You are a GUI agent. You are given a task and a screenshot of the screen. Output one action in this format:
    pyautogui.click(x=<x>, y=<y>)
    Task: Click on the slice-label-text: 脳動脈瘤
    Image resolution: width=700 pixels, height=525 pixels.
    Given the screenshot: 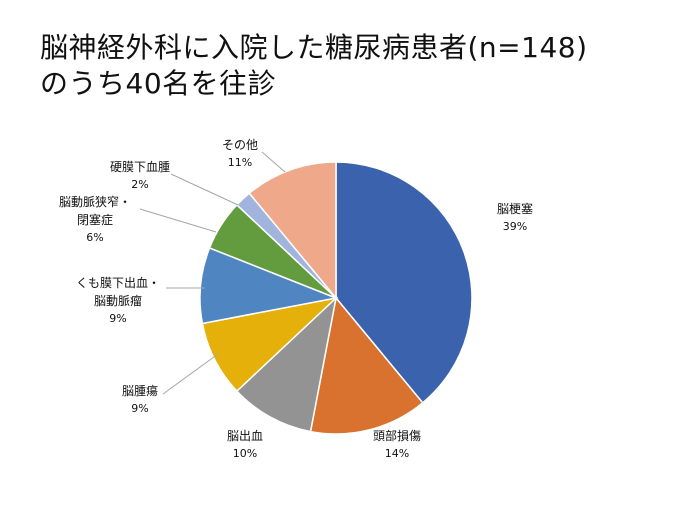 What is the action you would take?
    pyautogui.click(x=118, y=301)
    